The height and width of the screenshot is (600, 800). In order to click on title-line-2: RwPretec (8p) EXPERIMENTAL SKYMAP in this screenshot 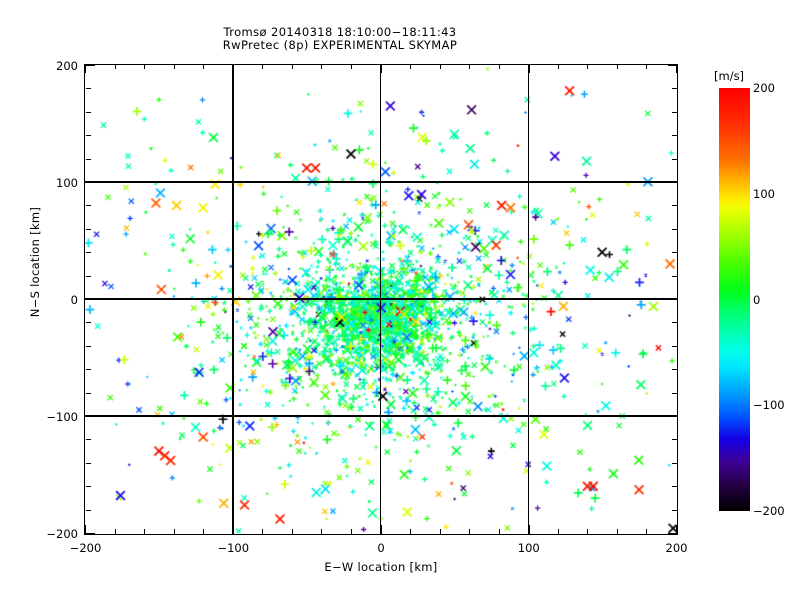, I will do `click(340, 45)`.